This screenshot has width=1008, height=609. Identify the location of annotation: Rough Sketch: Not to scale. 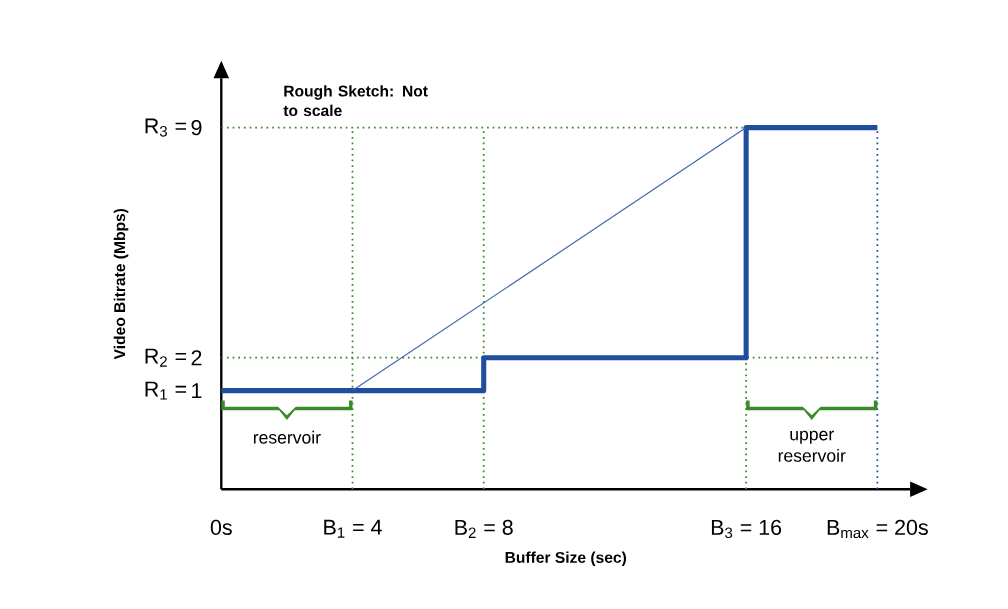
(355, 101).